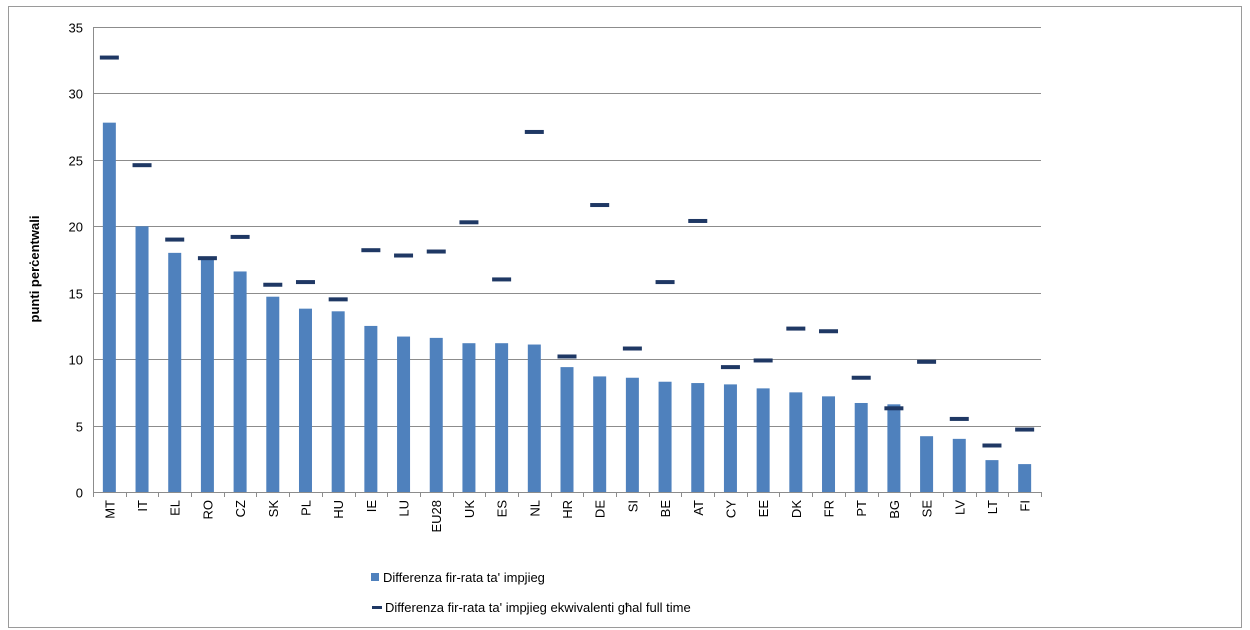  What do you see at coordinates (534, 418) in the screenshot?
I see `bar-NL` at bounding box center [534, 418].